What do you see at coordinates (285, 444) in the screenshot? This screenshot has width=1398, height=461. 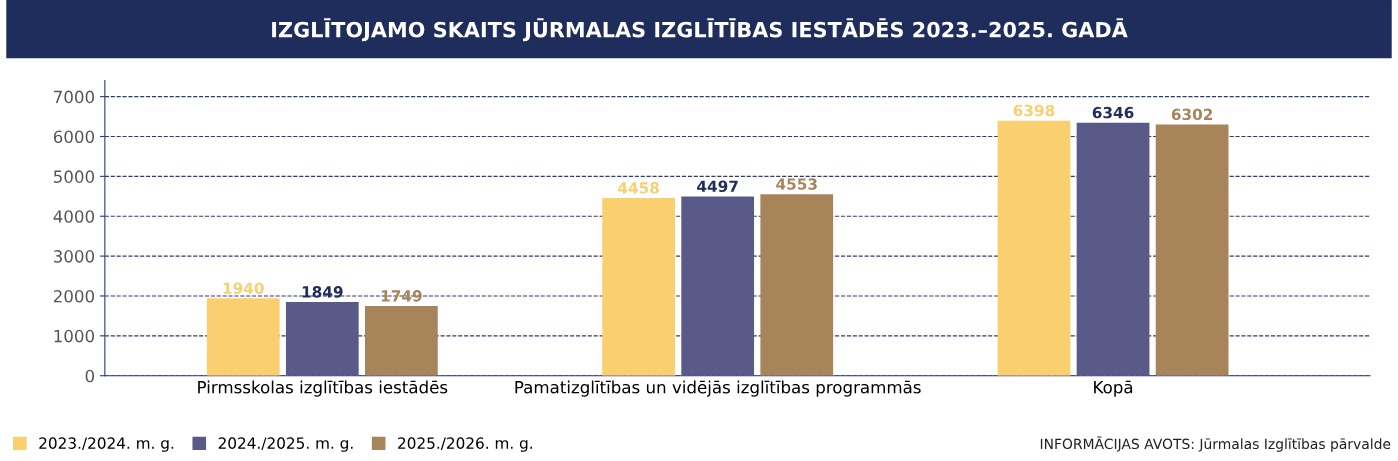 I see `legend-label: 2024./2025. m. g.` at bounding box center [285, 444].